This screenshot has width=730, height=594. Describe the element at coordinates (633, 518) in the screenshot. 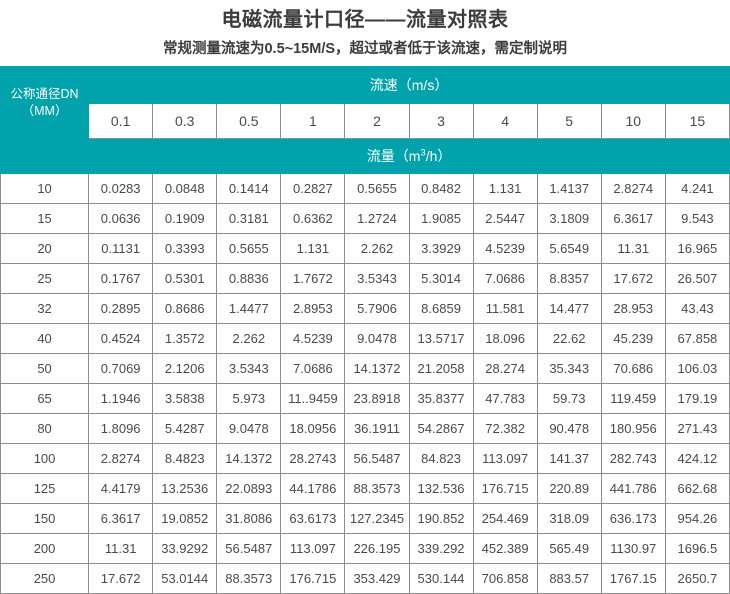

I see `flow-value-cell: 636.173` at that location.